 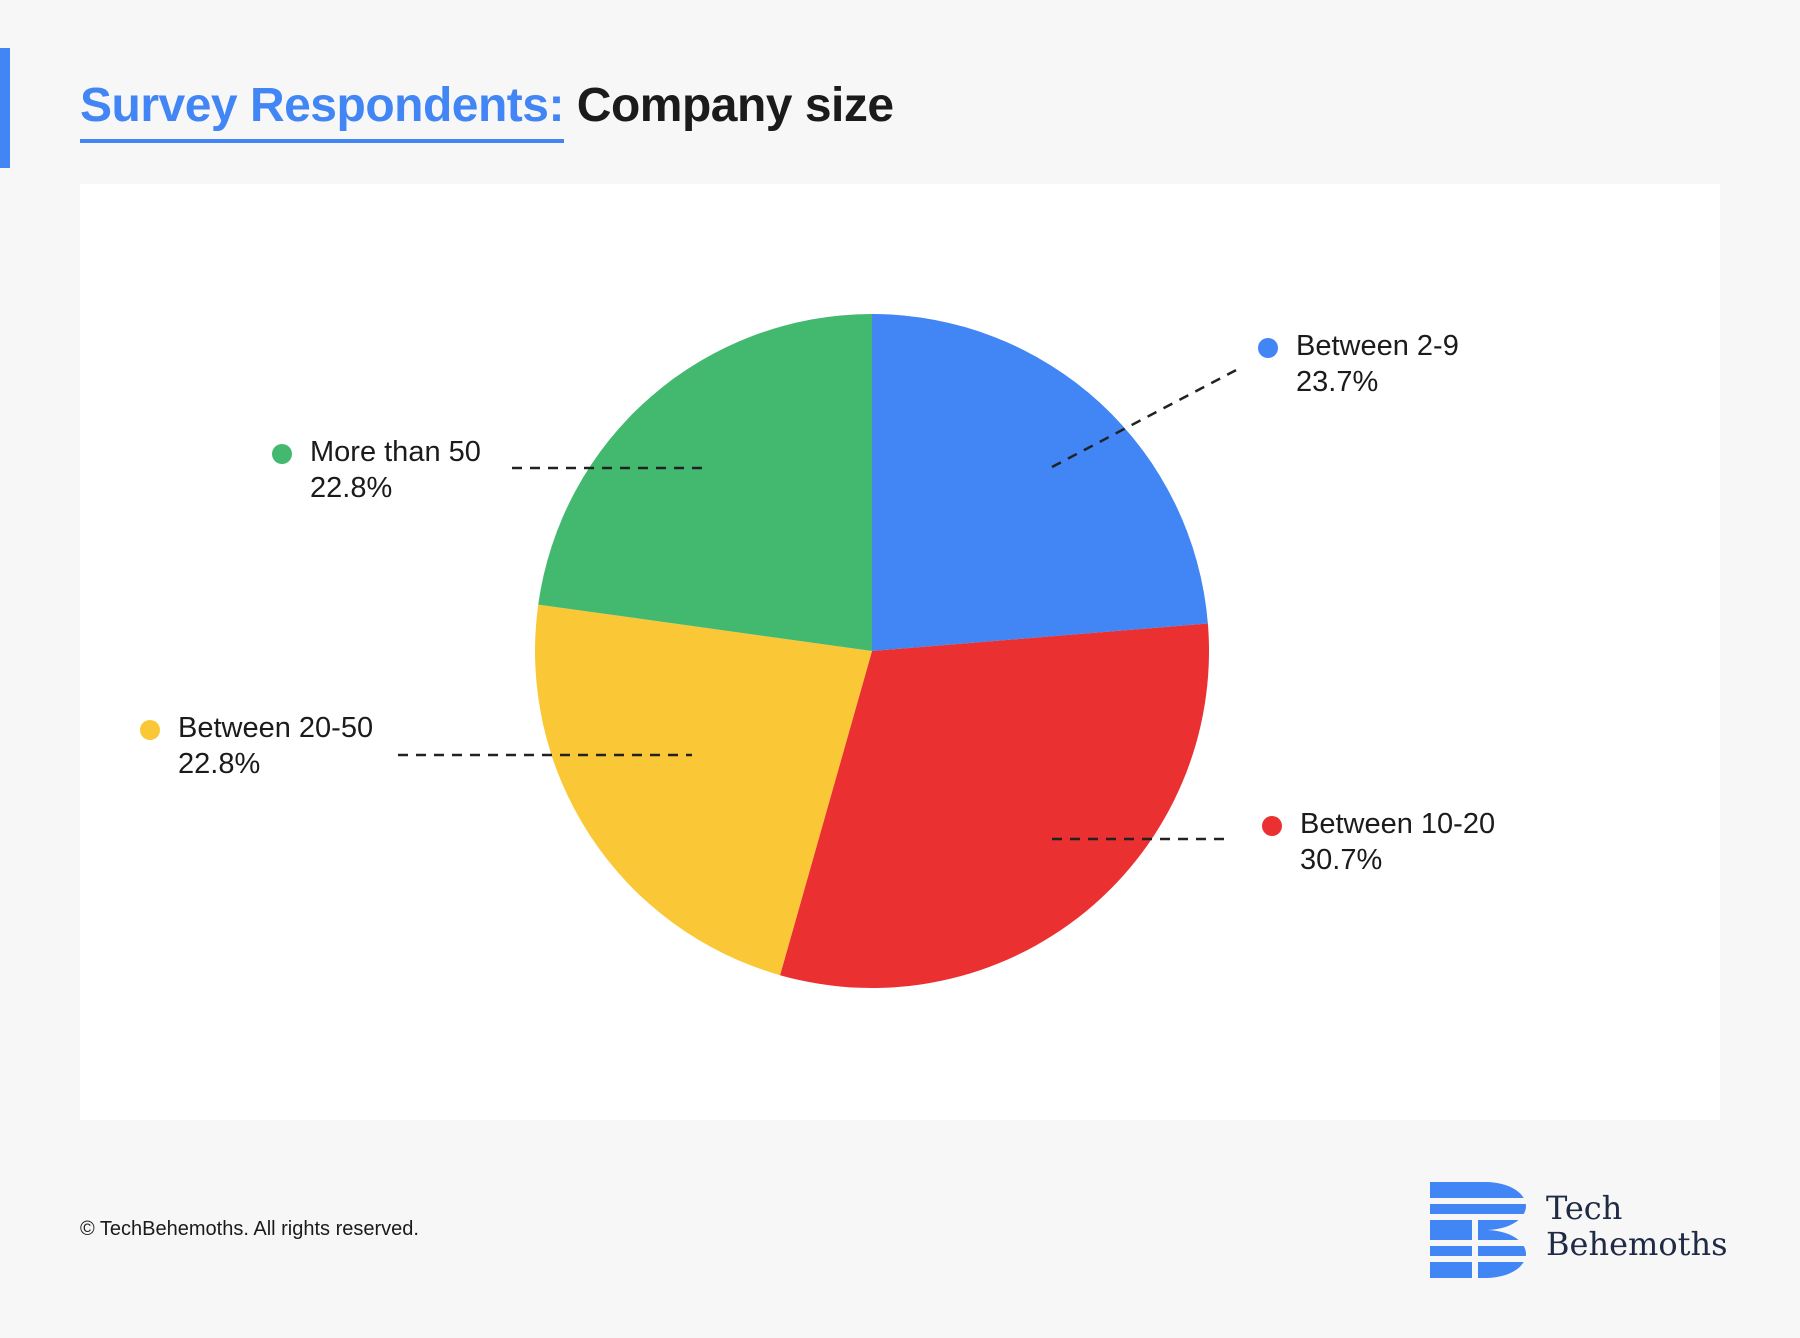 What do you see at coordinates (395, 452) in the screenshot?
I see `slice-label-text: More than 50` at bounding box center [395, 452].